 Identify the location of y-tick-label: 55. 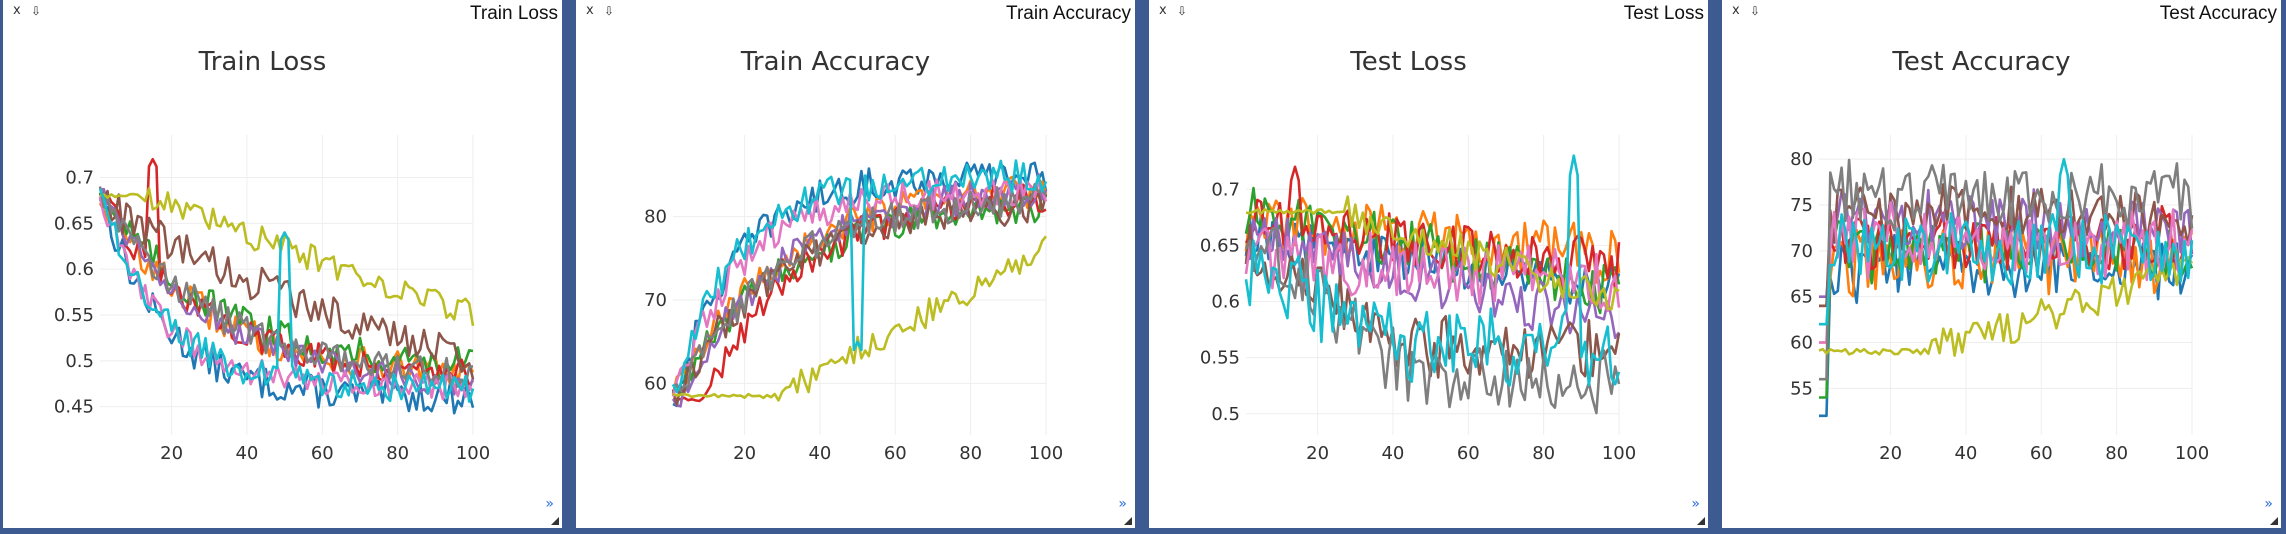
(1801, 388).